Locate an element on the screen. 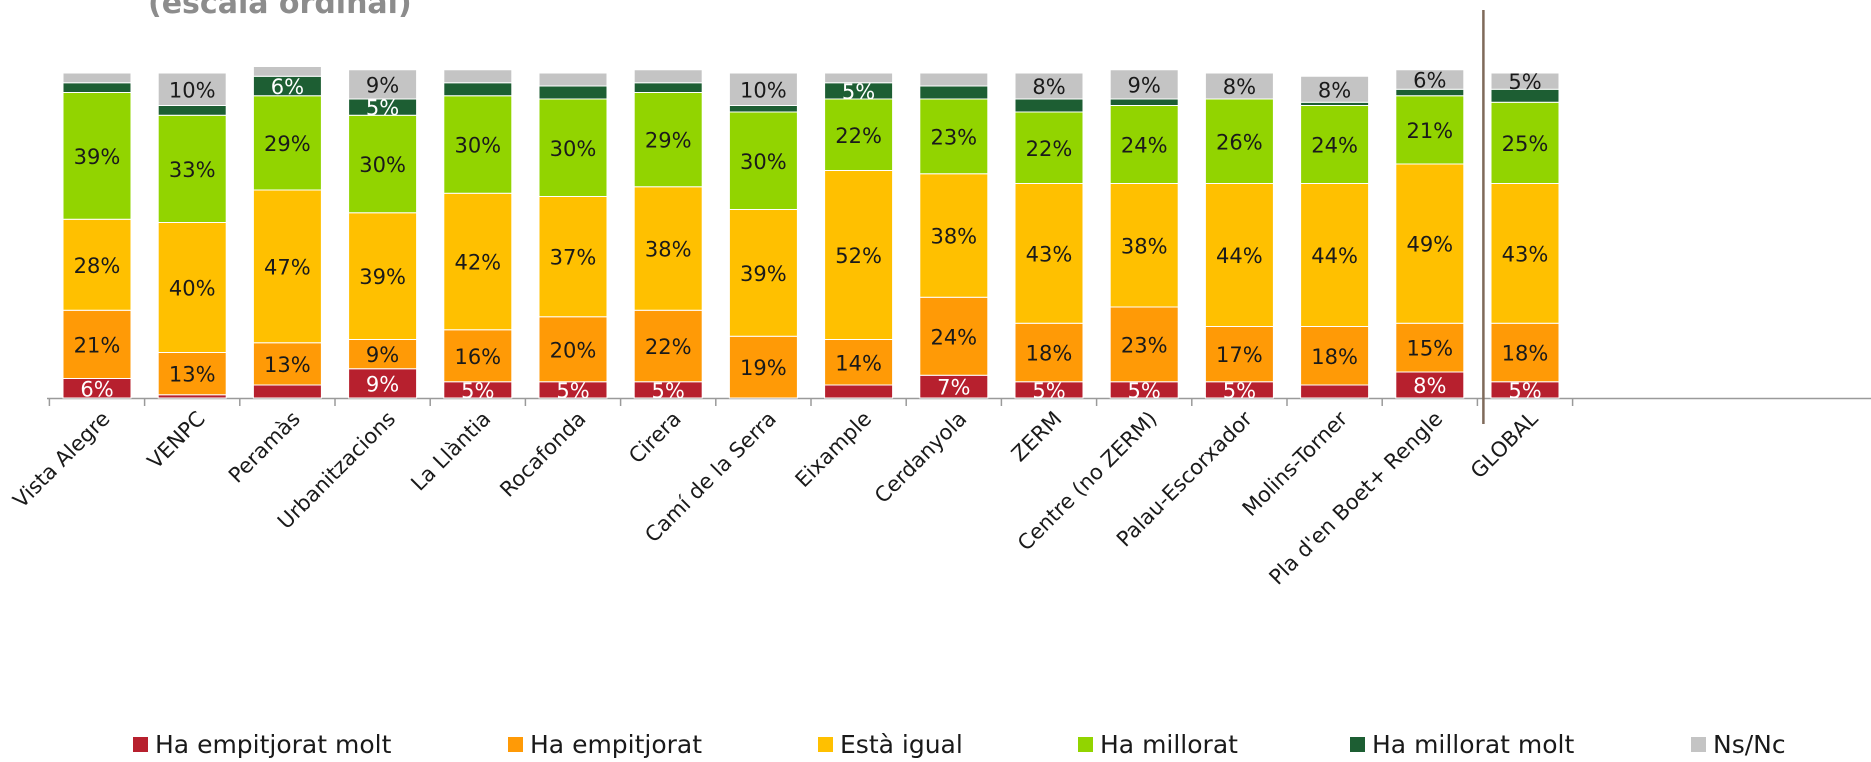  bar-segment-ha-empitjorat-molt-peramas is located at coordinates (287, 391).